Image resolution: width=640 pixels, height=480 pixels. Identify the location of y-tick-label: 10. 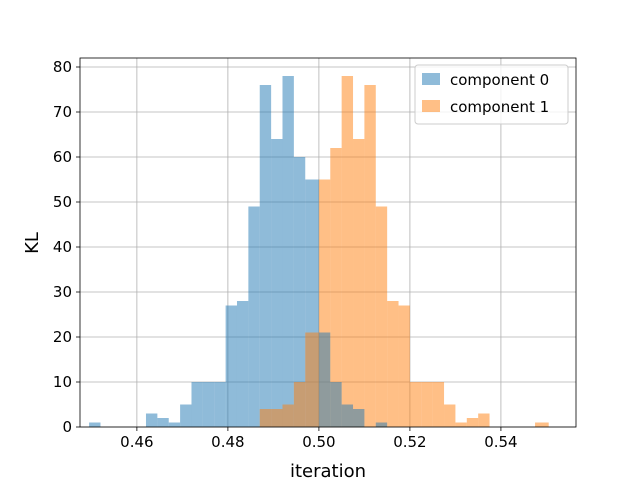
(62, 382).